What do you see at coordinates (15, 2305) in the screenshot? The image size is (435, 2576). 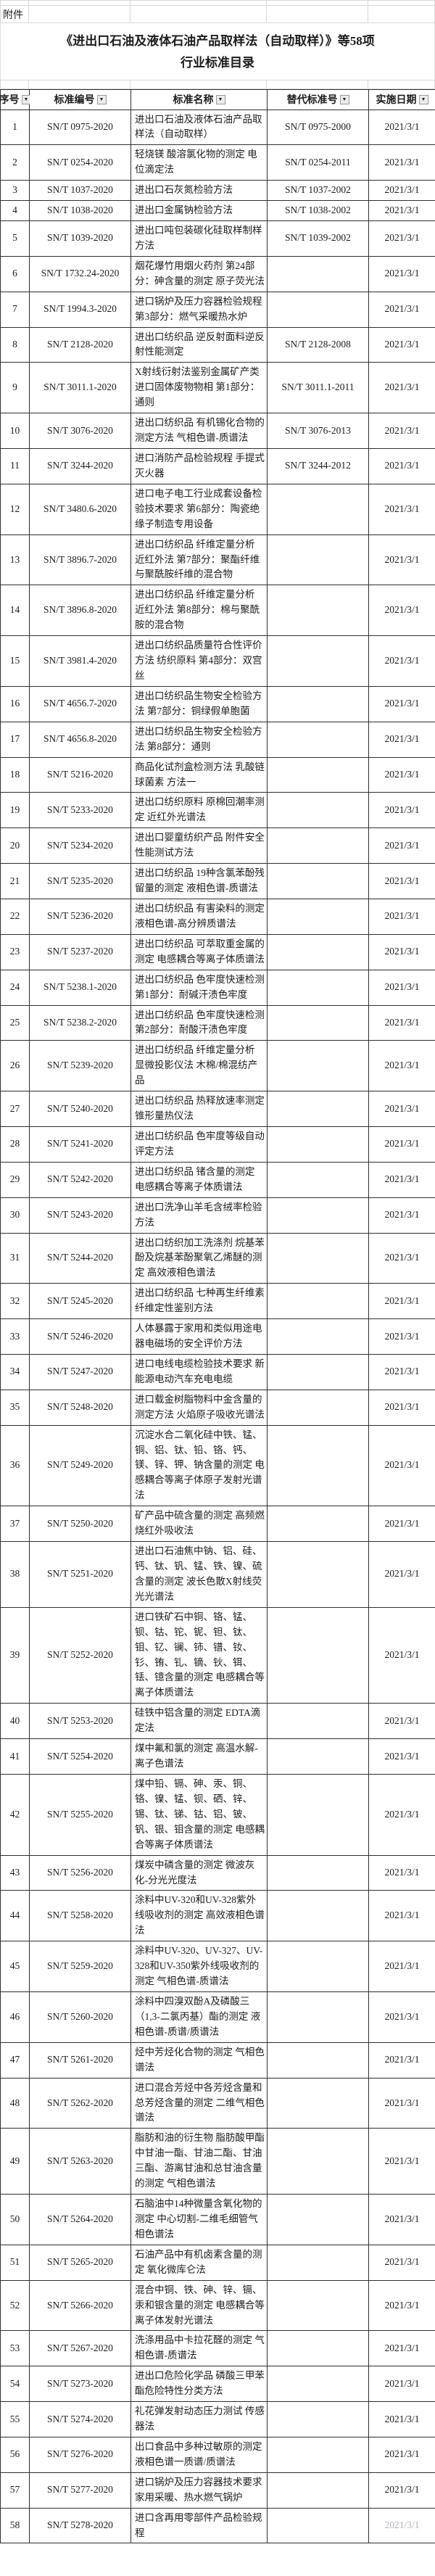 I see `cell-no: 52` at bounding box center [15, 2305].